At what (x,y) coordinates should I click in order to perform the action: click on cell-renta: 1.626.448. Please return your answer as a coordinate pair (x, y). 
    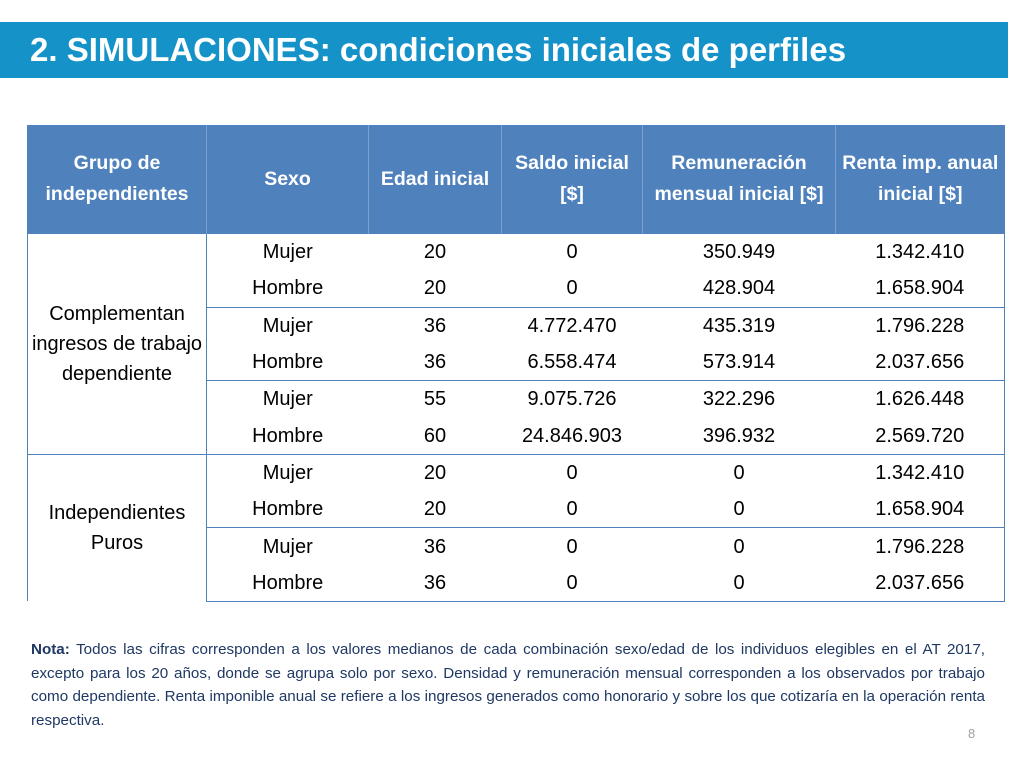
    Looking at the image, I should click on (920, 399).